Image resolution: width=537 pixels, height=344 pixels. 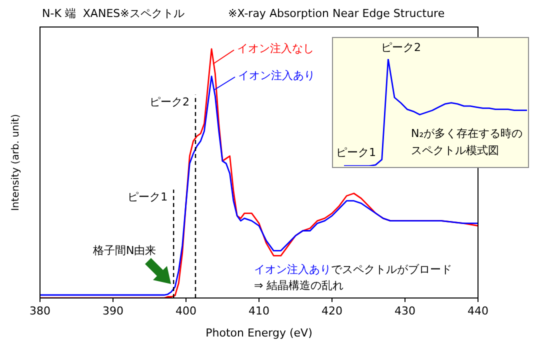 What do you see at coordinates (148, 197) in the screenshot?
I see `ref-line-label: ピーク1` at bounding box center [148, 197].